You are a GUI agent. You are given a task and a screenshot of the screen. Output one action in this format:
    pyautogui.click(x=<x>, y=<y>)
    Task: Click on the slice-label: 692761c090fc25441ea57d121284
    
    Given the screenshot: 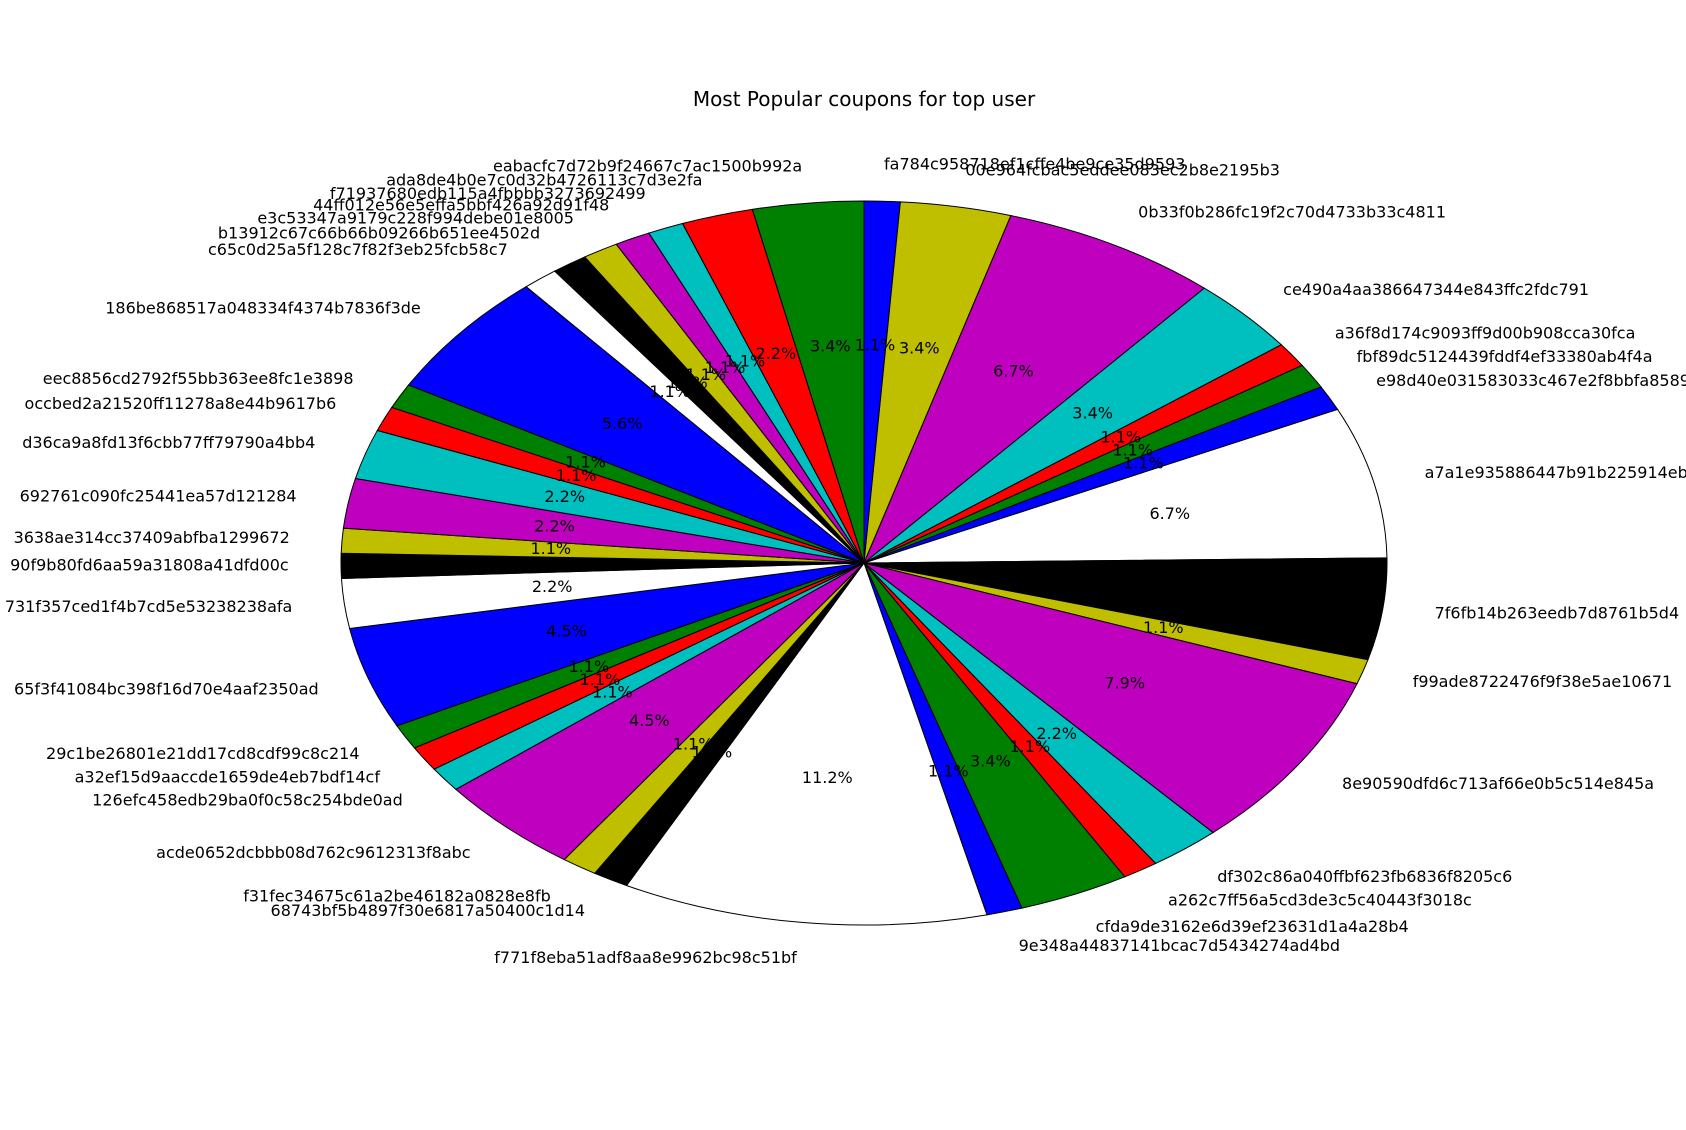 What is the action you would take?
    pyautogui.click(x=158, y=496)
    